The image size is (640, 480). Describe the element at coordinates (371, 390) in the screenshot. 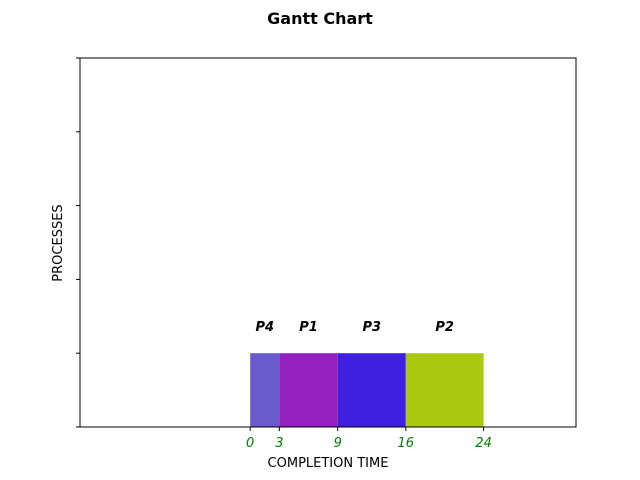

I see `gantt-bar-p3` at that location.